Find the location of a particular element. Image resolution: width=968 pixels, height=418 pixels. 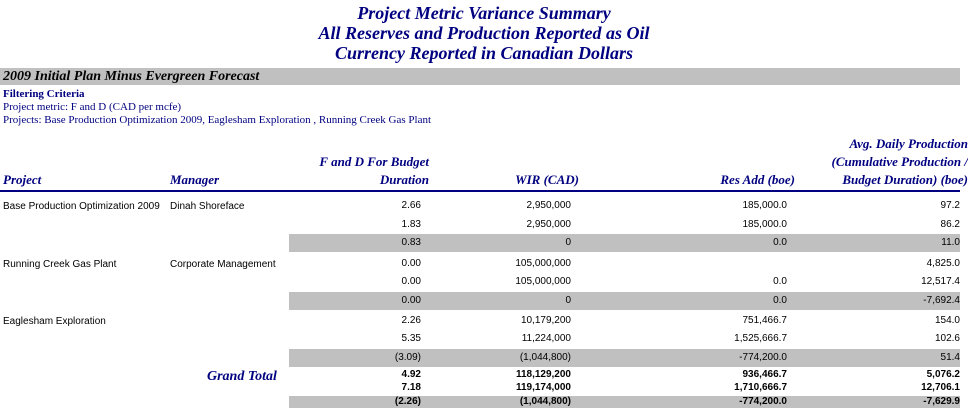

report-subtitle-currency: Currency Reported in Canadian Dollars is located at coordinates (484, 53).